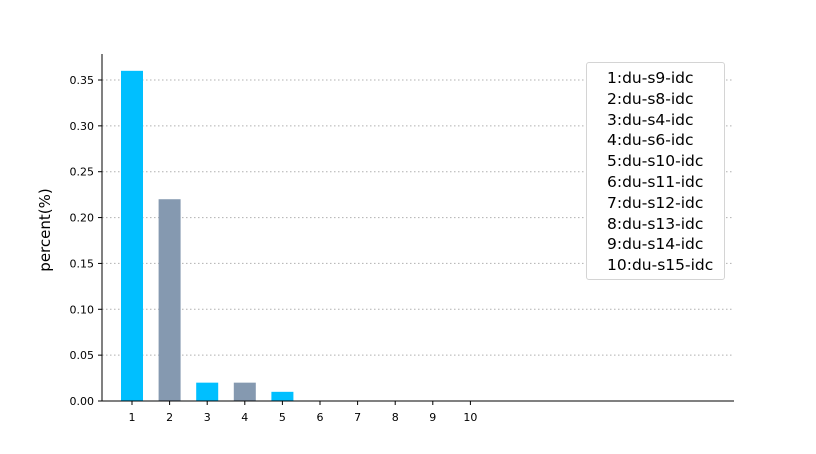 The width and height of the screenshot is (816, 454). Describe the element at coordinates (169, 417) in the screenshot. I see `x-tick-label: 2` at that location.